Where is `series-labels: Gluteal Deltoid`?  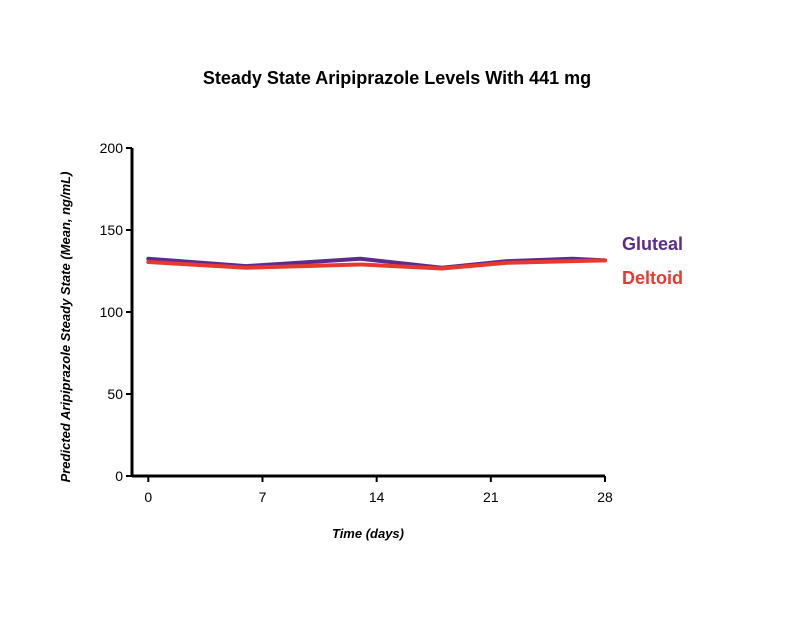 series-labels: Gluteal Deltoid is located at coordinates (652, 261).